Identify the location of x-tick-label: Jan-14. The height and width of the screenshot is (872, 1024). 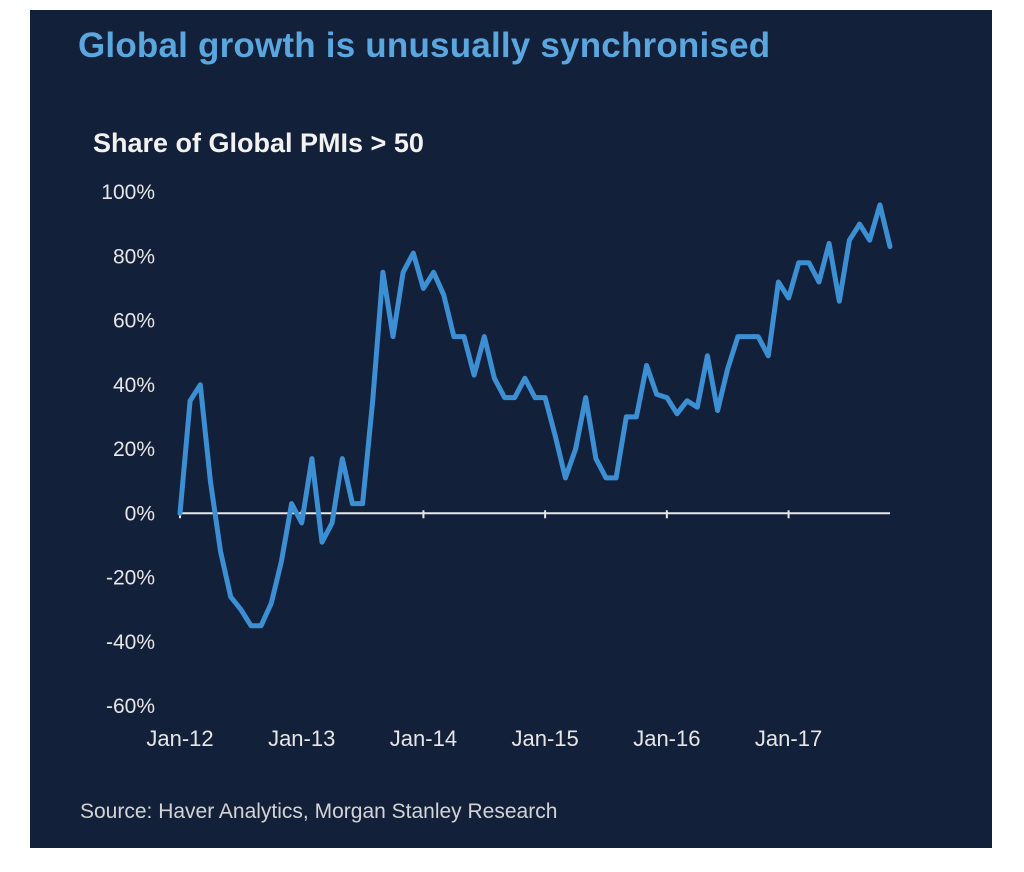
(423, 738).